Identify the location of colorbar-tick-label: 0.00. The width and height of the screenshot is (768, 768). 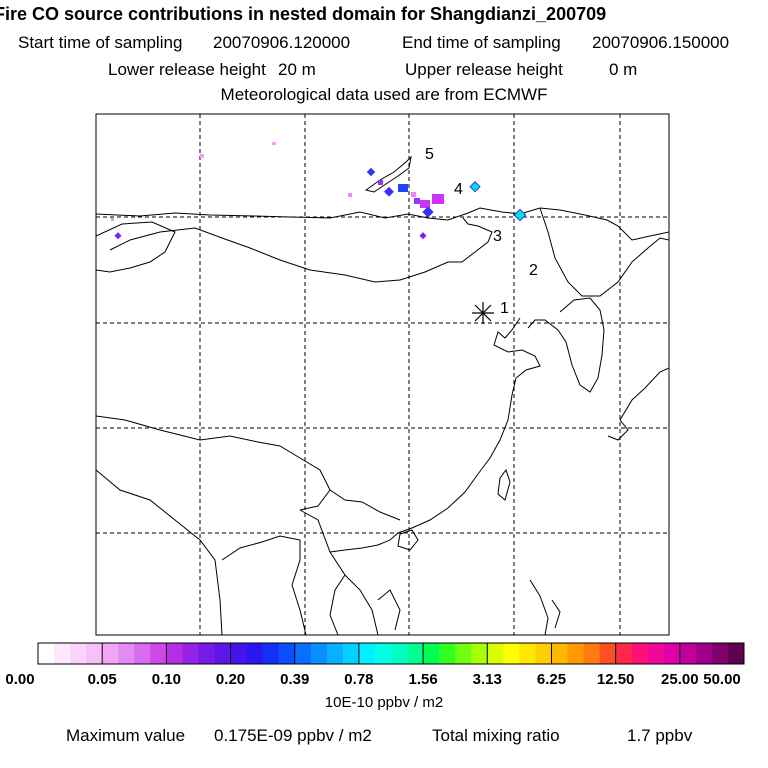
(20, 679).